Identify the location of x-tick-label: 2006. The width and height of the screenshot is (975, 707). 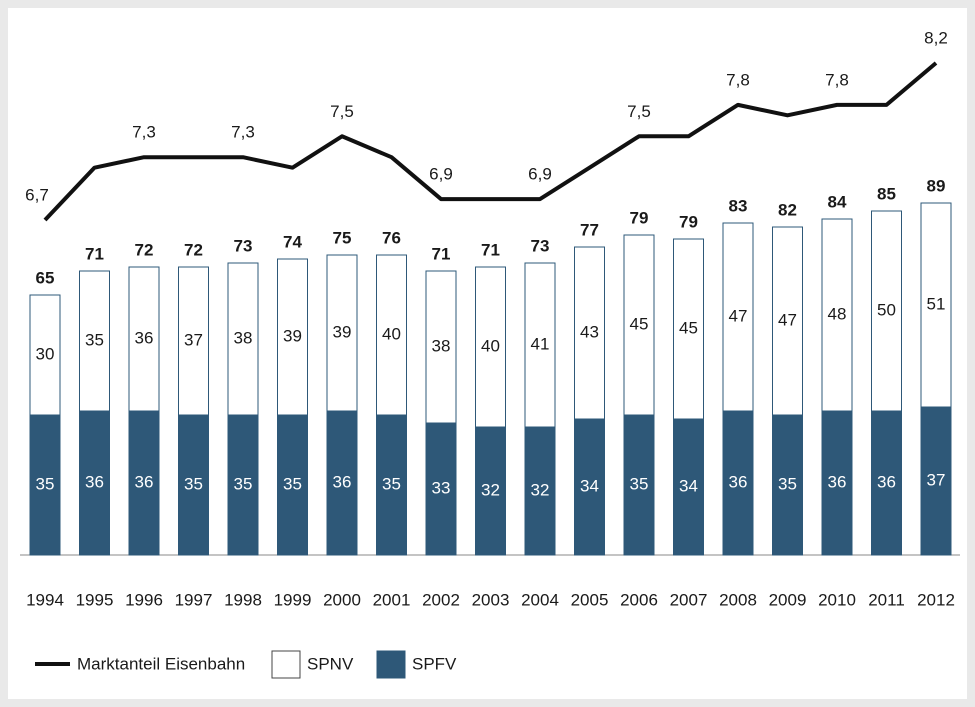
(639, 599).